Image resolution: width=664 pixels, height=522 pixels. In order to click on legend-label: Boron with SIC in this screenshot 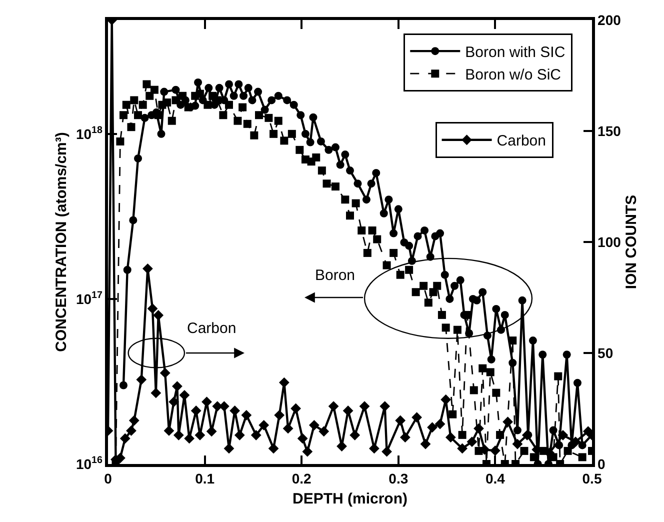, I will do `click(515, 52)`.